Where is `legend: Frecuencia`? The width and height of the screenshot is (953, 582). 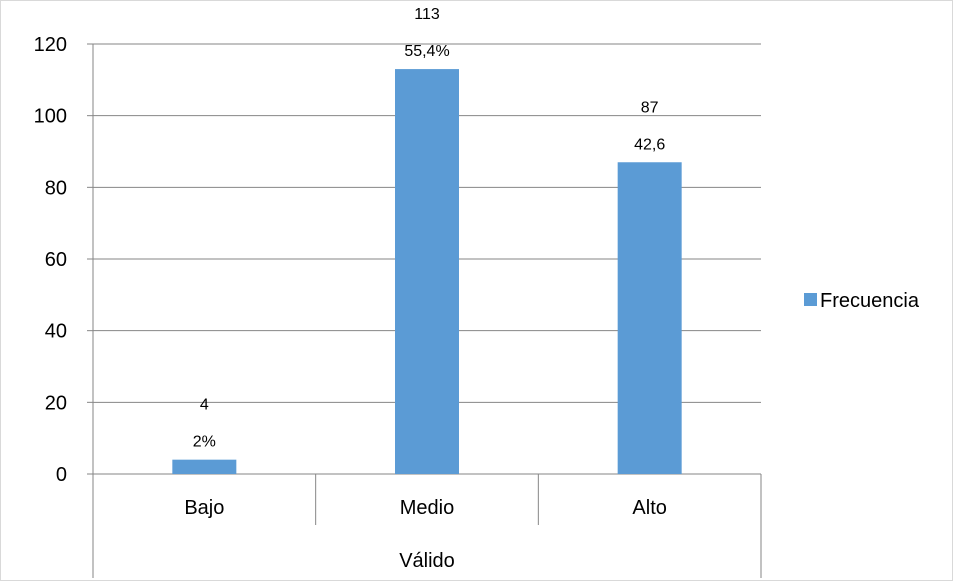 legend: Frecuencia is located at coordinates (862, 301).